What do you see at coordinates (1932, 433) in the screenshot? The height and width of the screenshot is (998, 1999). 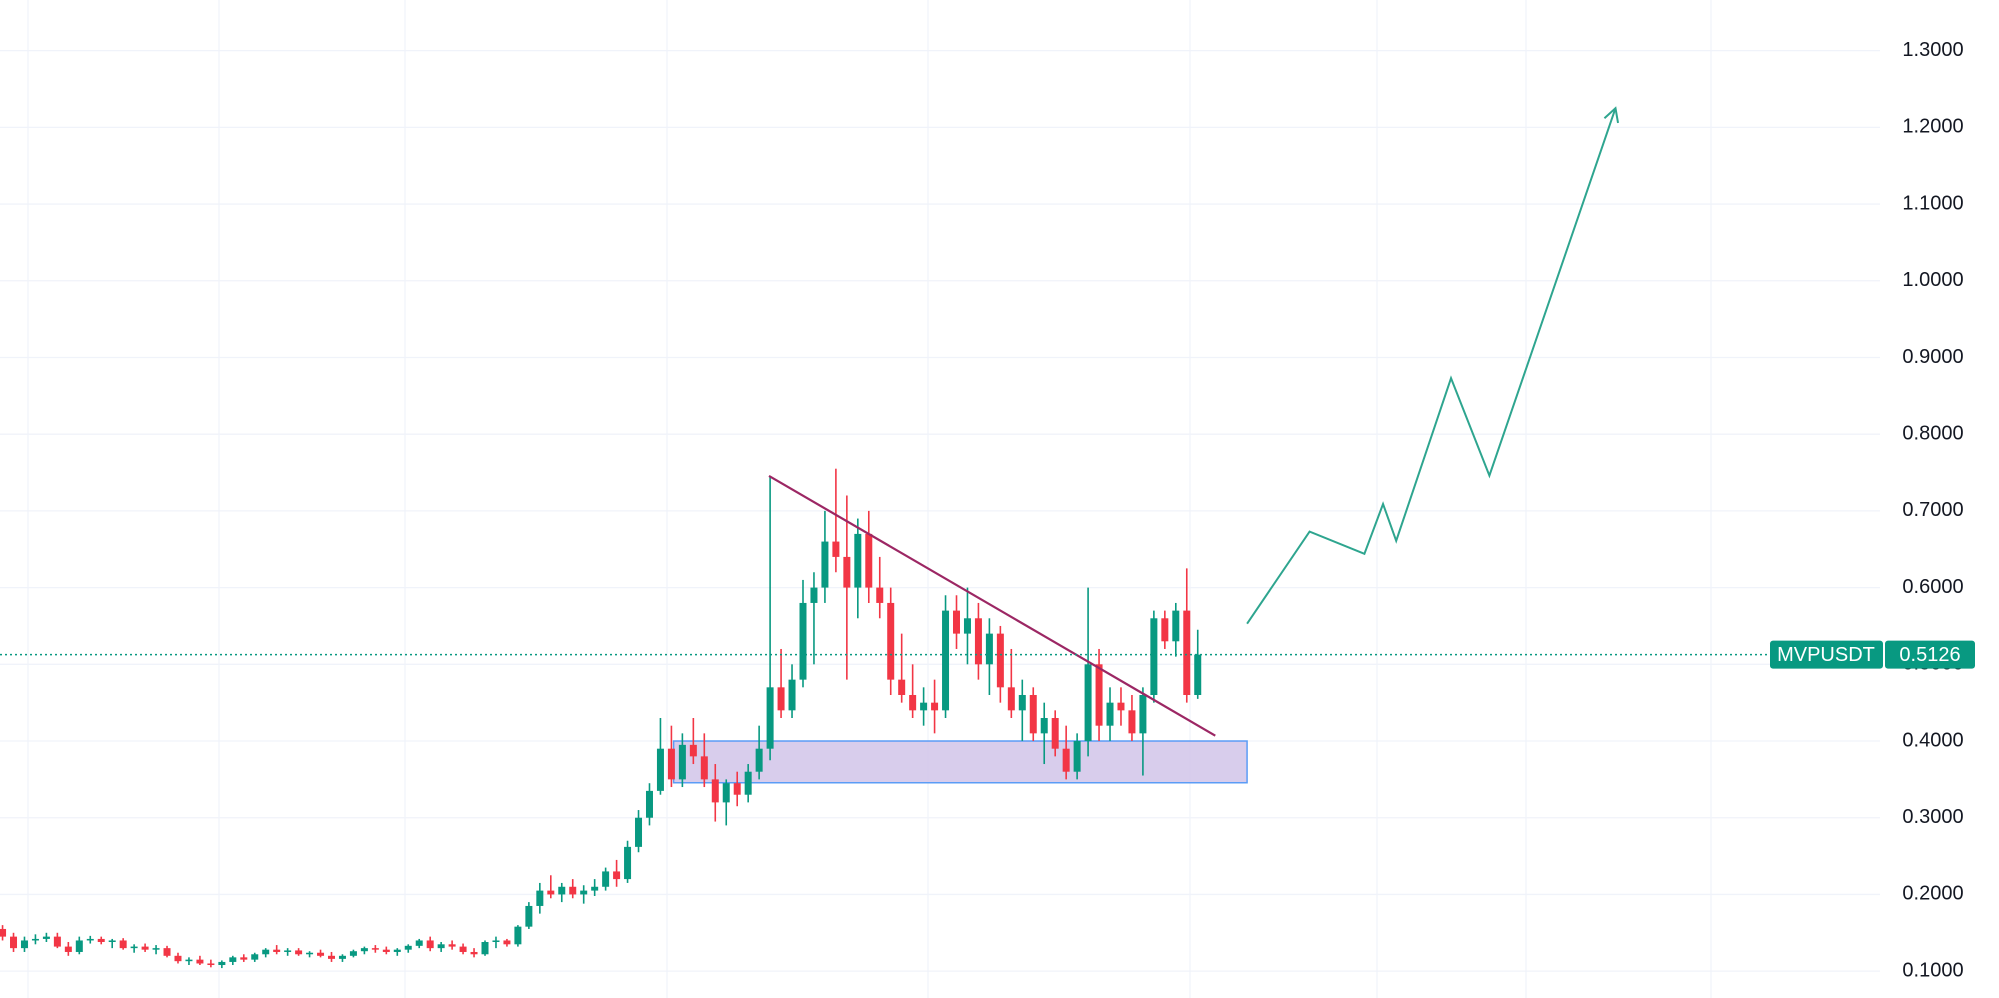 I see `y-tick-label: 0.8000` at bounding box center [1932, 433].